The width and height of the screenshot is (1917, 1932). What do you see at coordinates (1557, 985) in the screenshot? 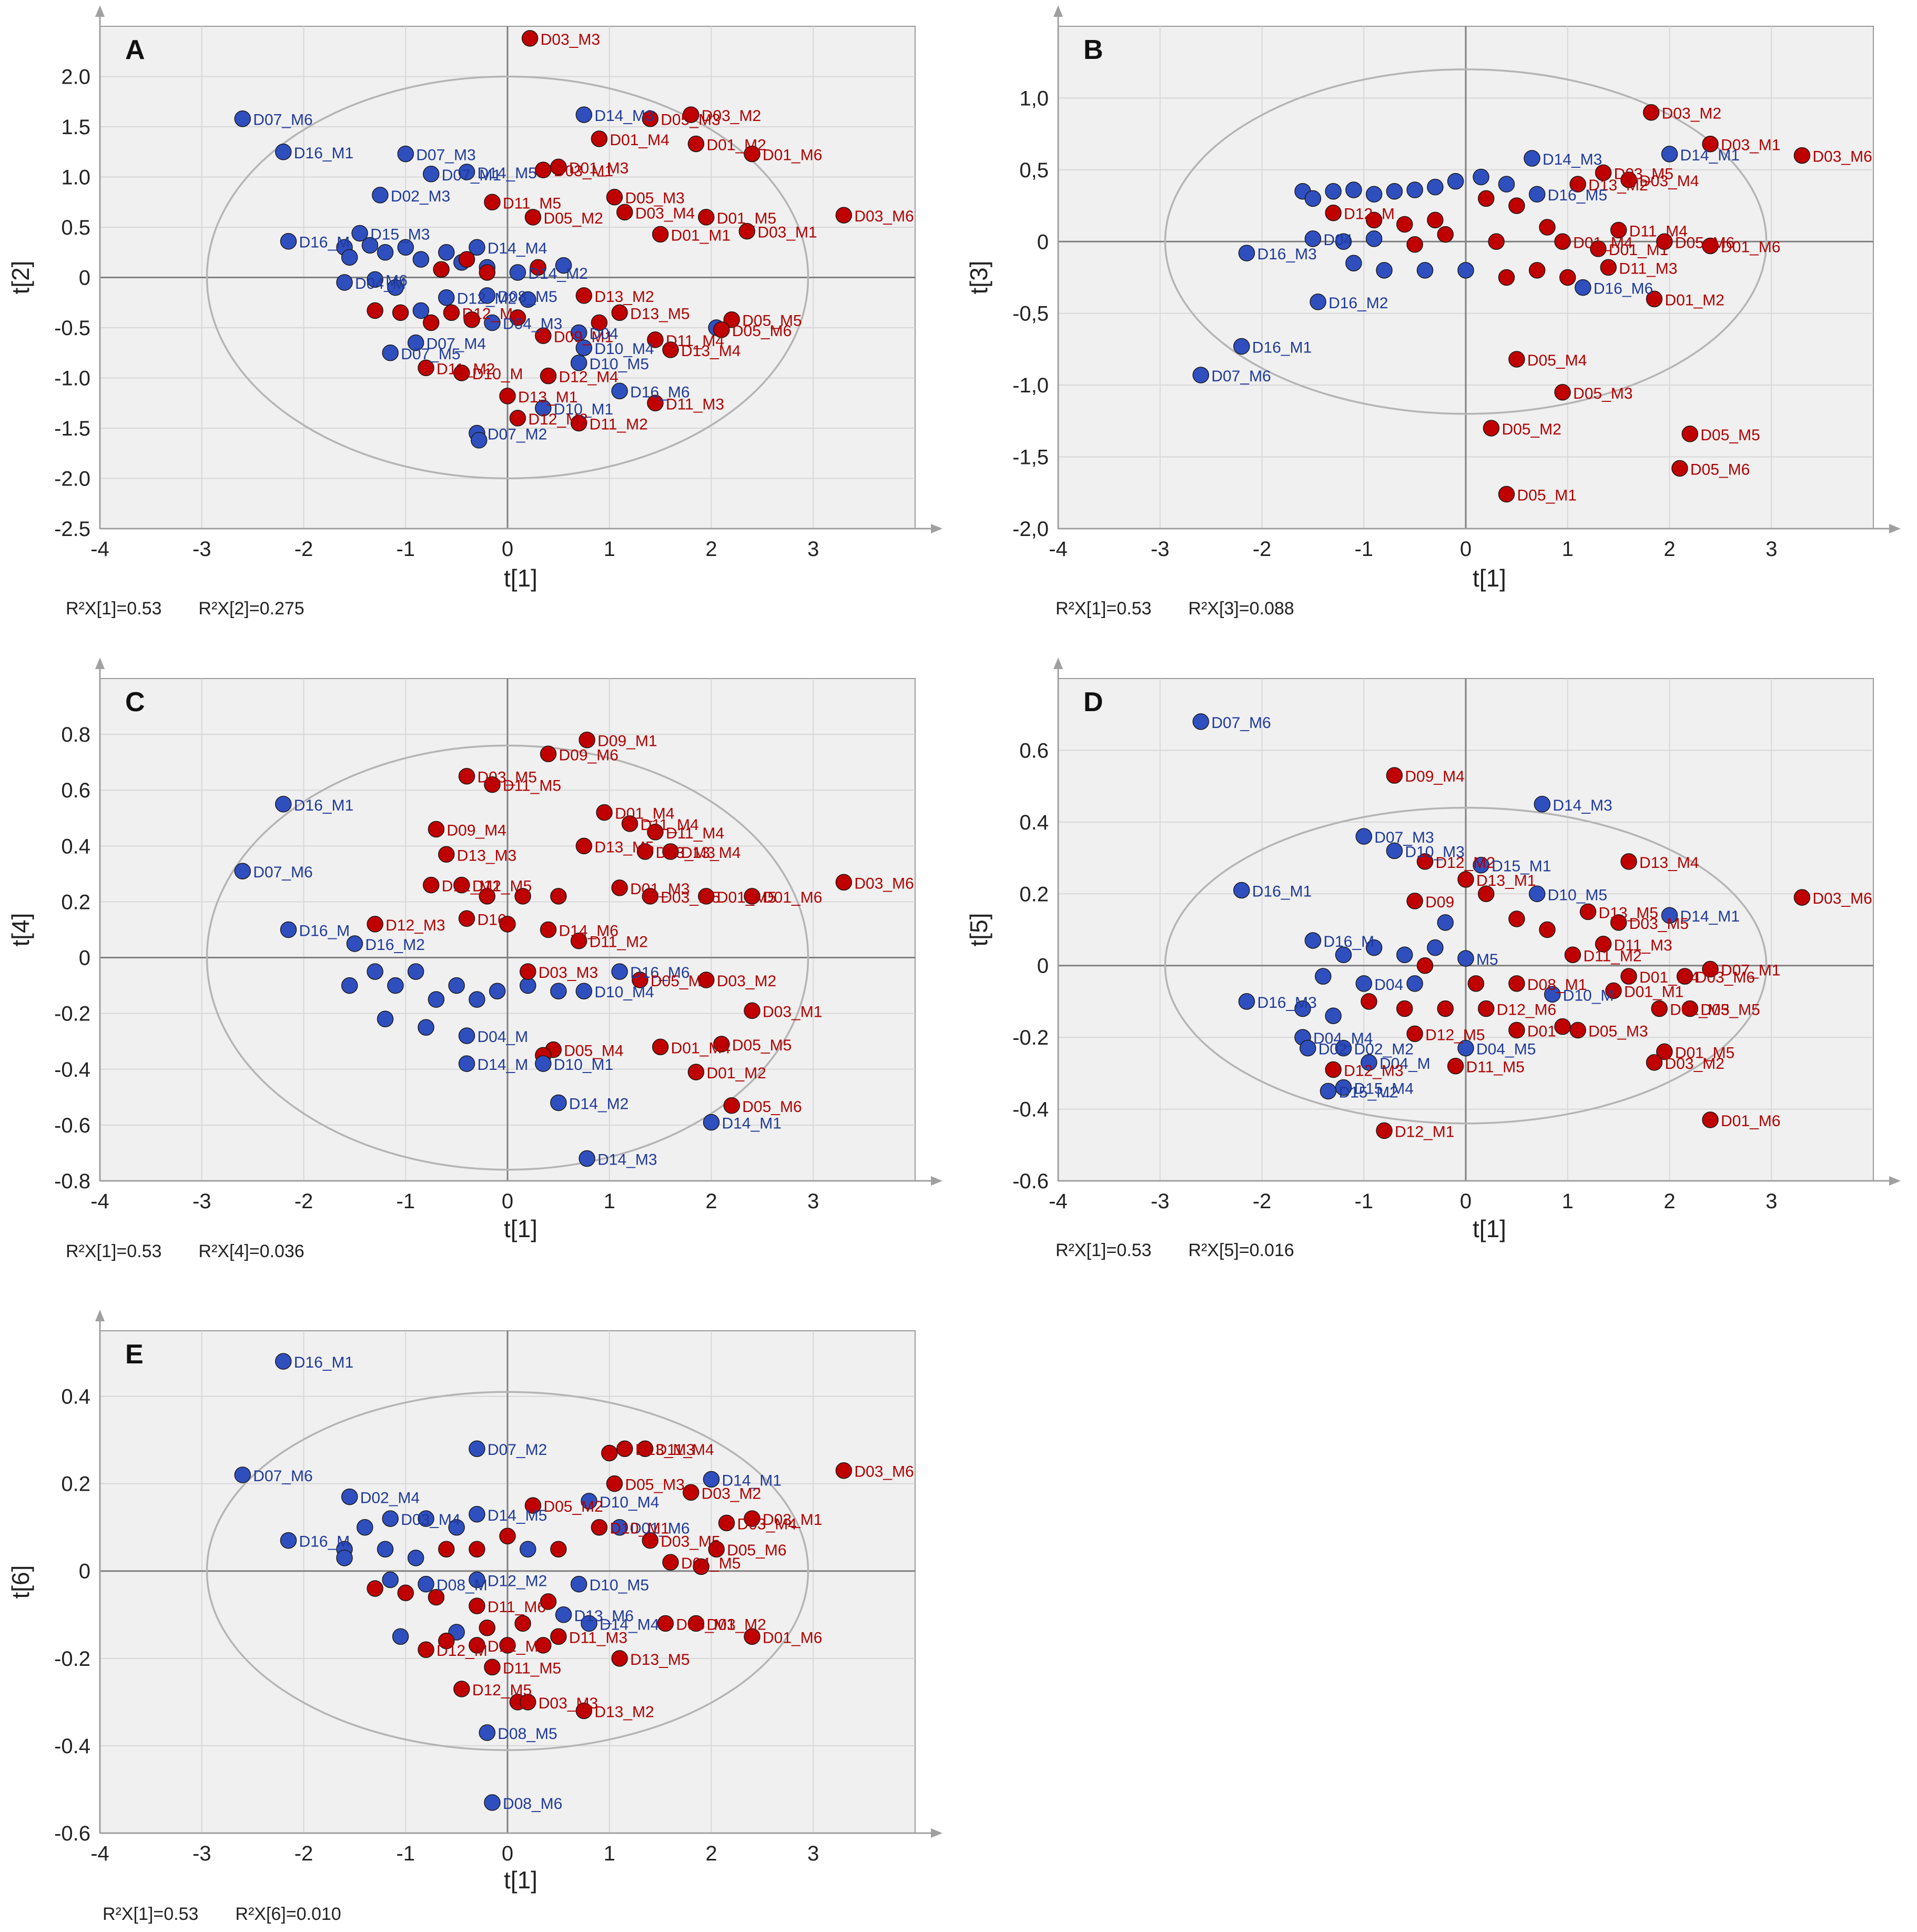
I see `point-label: D08_M1` at bounding box center [1557, 985].